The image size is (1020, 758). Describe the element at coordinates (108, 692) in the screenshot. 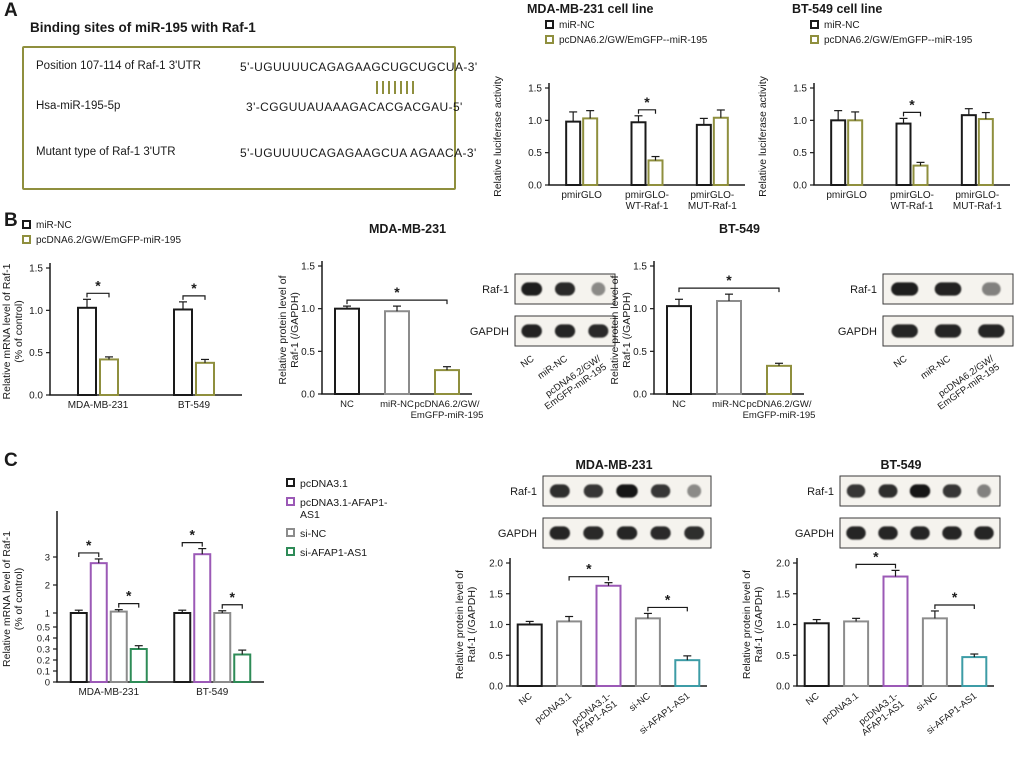

I see `chart-text: MDA-MB-231` at that location.